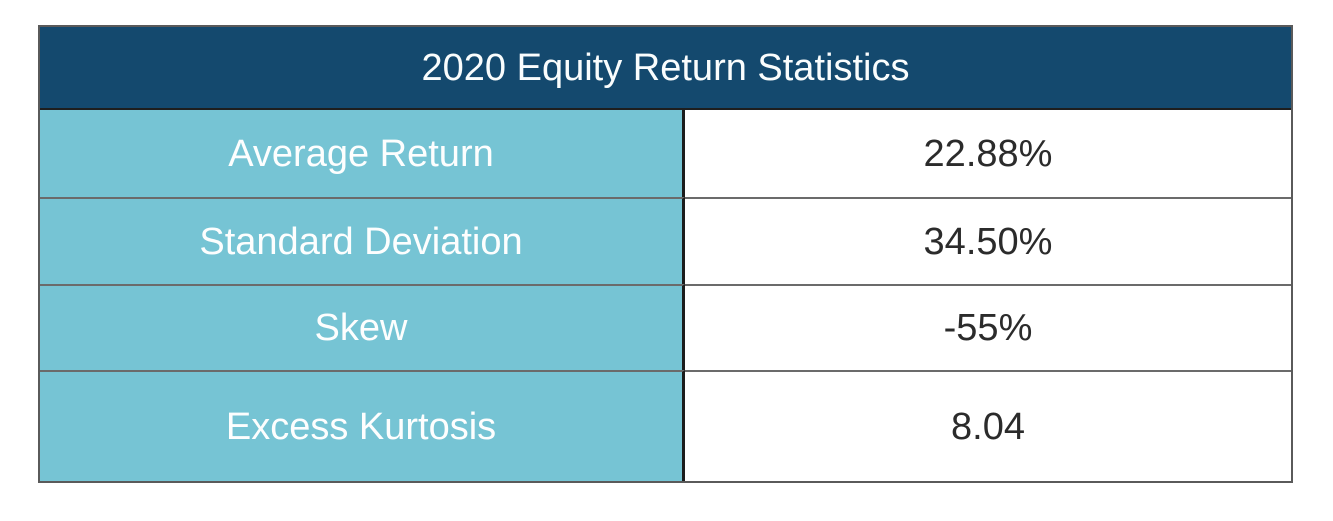 The width and height of the screenshot is (1333, 521). Describe the element at coordinates (362, 240) in the screenshot. I see `row-label-standard-deviation: Standard Deviation` at that location.